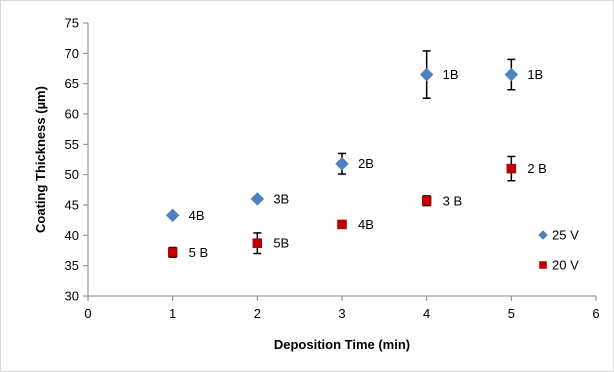  What do you see at coordinates (281, 243) in the screenshot?
I see `data-label: 5B` at bounding box center [281, 243].